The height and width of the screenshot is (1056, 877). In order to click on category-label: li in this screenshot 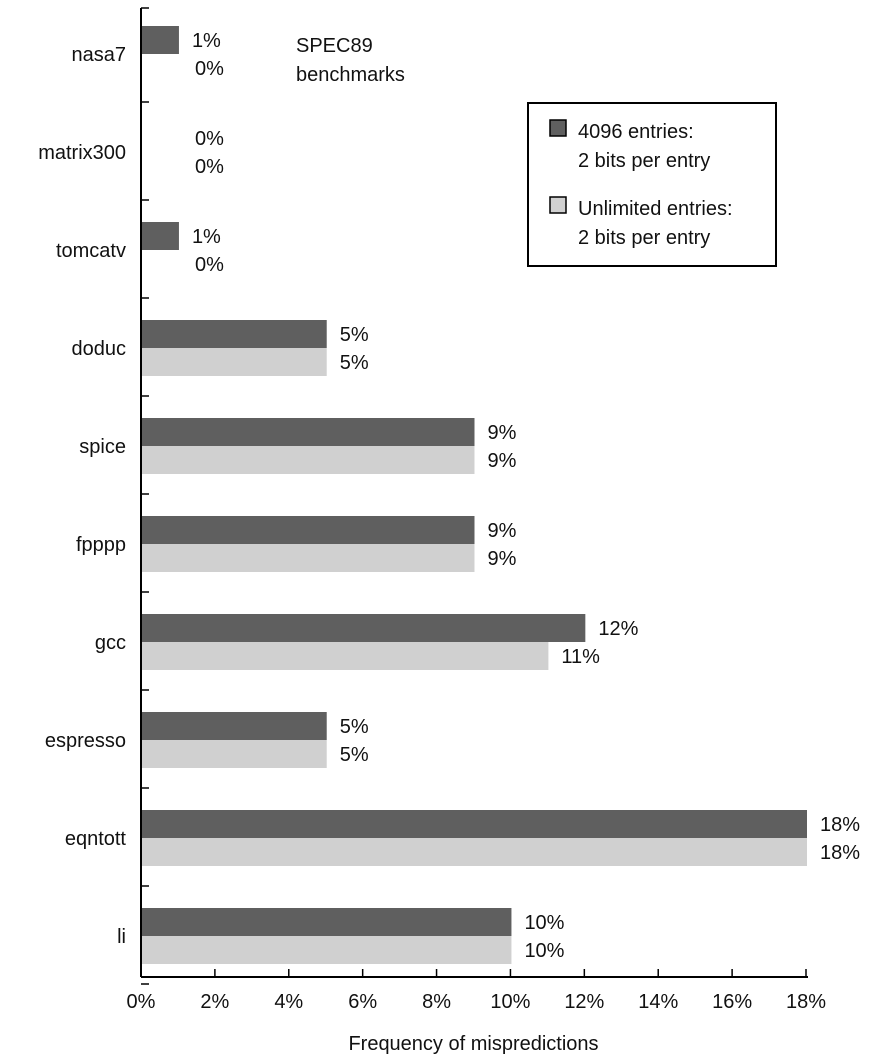, I will do `click(121, 937)`.